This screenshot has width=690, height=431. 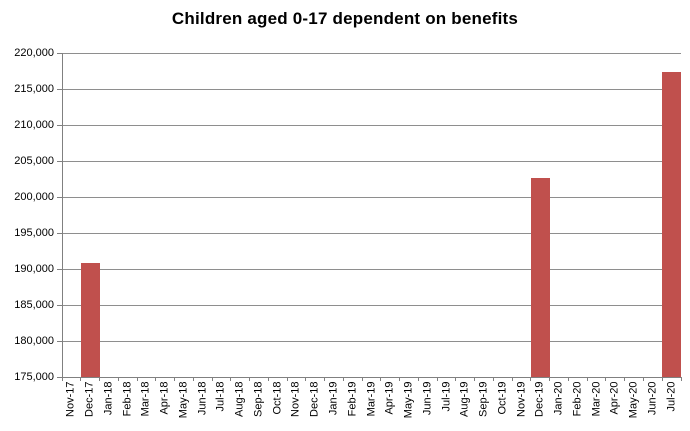 What do you see at coordinates (62, 215) in the screenshot?
I see `y-axis-line` at bounding box center [62, 215].